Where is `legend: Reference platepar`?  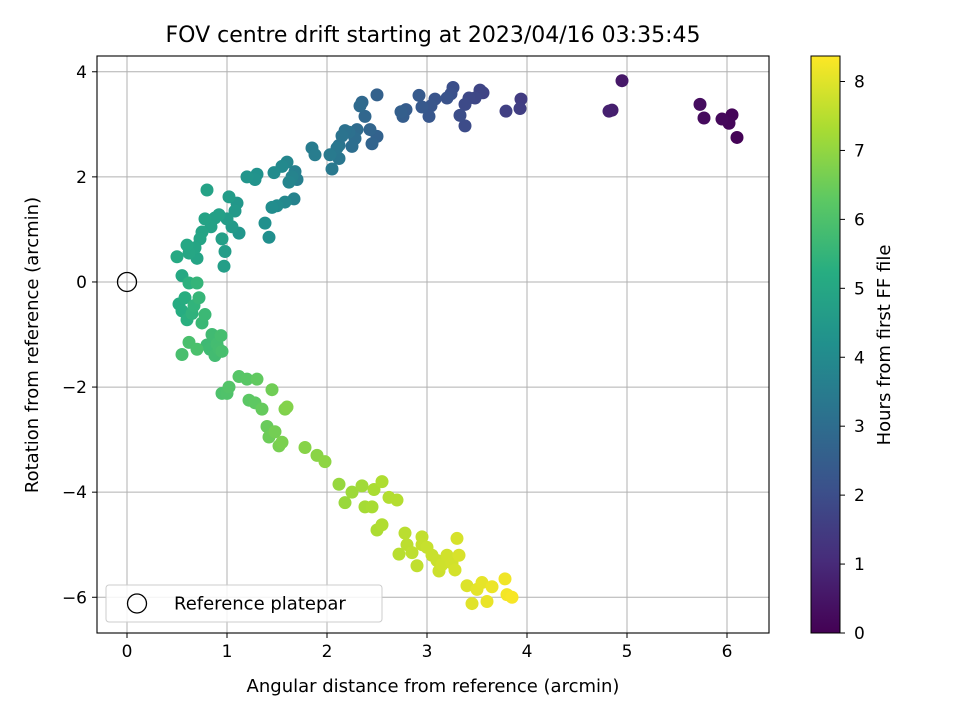 legend: Reference platepar is located at coordinates (244, 603).